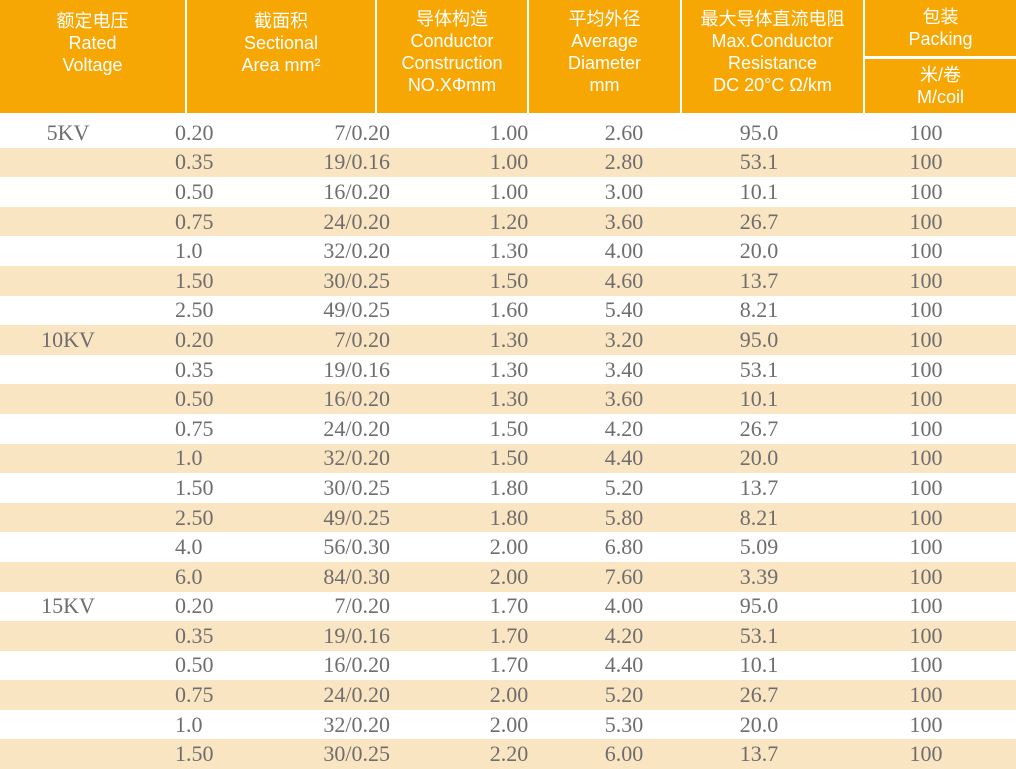 This screenshot has height=769, width=1016. Describe the element at coordinates (772, 63) in the screenshot. I see `header-line: Resistance` at that location.